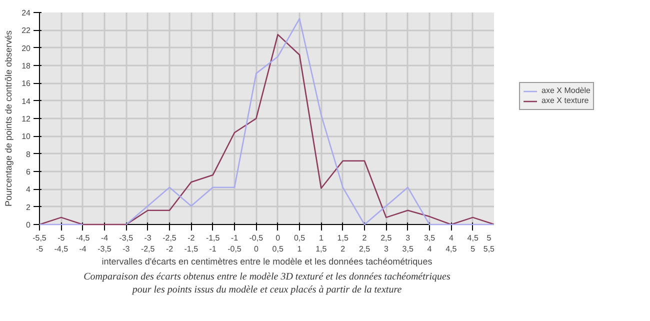 The image size is (650, 321). What do you see at coordinates (256, 244) in the screenshot?
I see `x-tick-label: -0,5 0` at bounding box center [256, 244].